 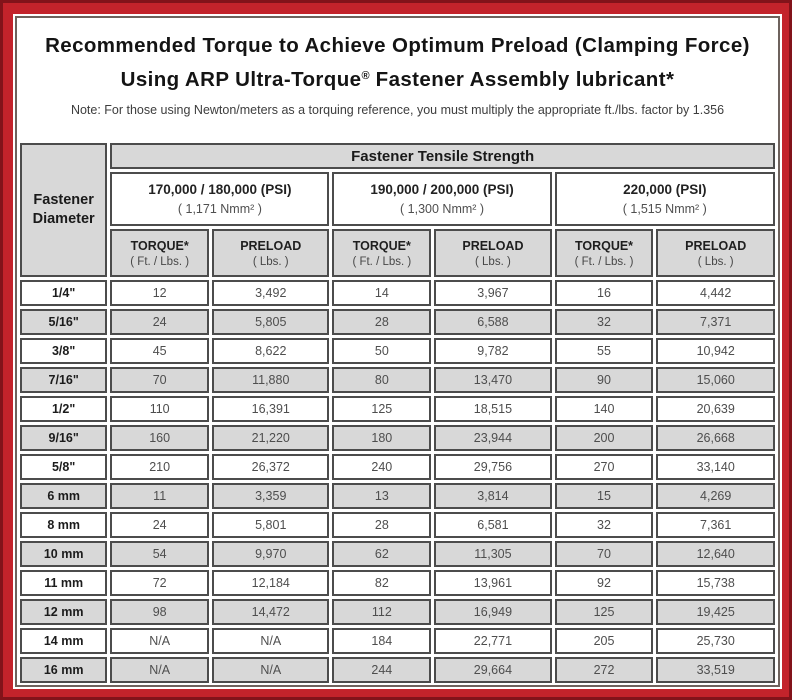 What do you see at coordinates (604, 409) in the screenshot?
I see `torque-value-cell: 140` at bounding box center [604, 409].